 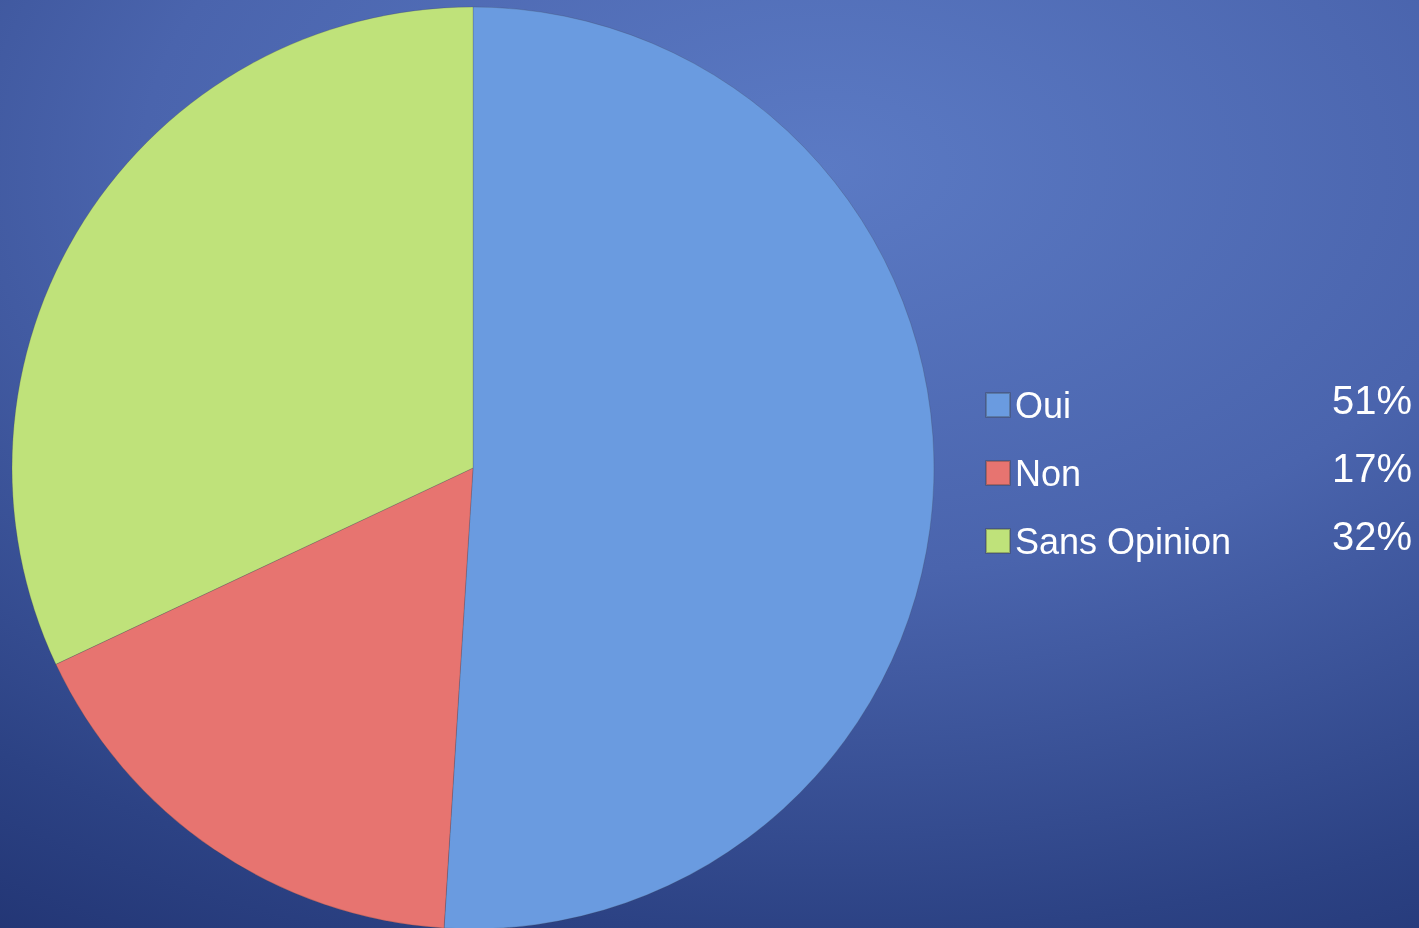 I want to click on legend-label: Non, so click(x=1048, y=473).